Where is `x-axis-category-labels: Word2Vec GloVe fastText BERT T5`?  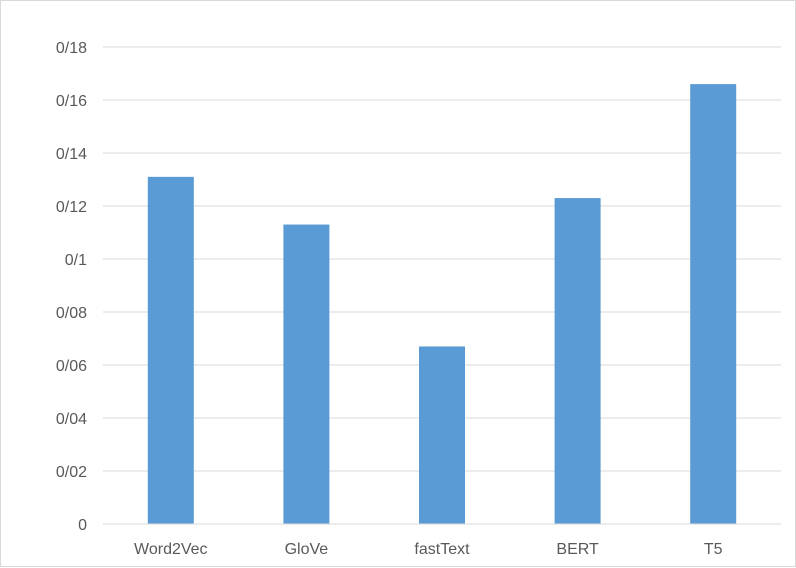 x-axis-category-labels: Word2Vec GloVe fastText BERT T5 is located at coordinates (428, 549).